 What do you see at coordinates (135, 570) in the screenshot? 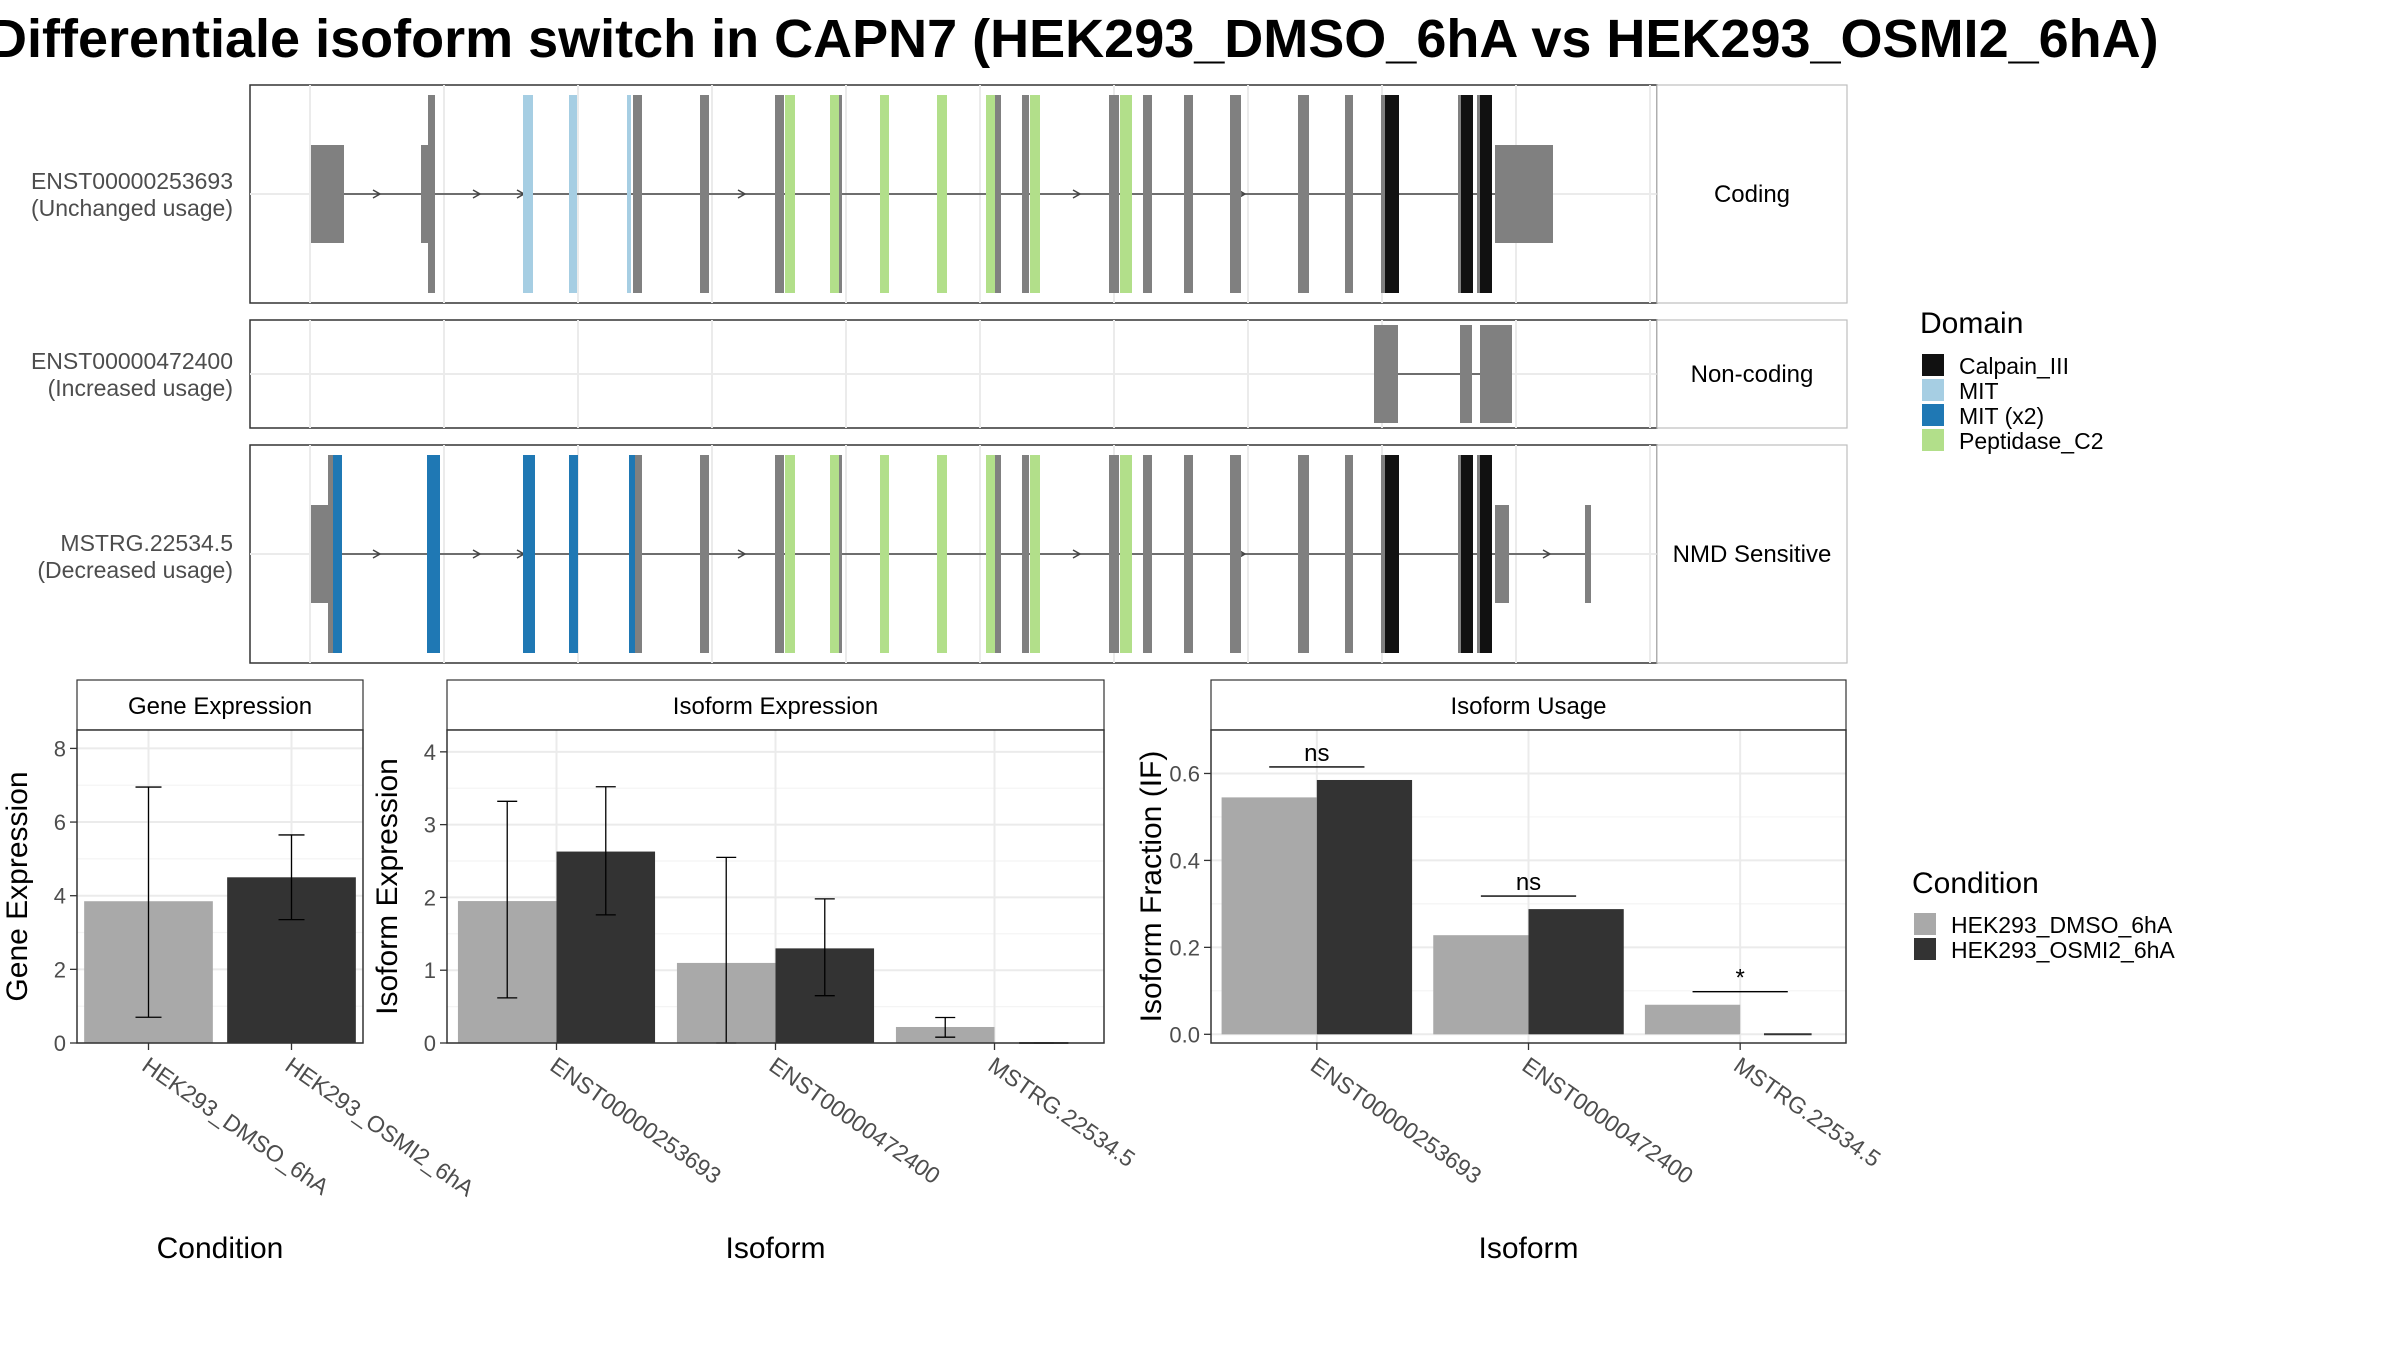
I see `transcript-3-usage: (Decreased usage)` at bounding box center [135, 570].